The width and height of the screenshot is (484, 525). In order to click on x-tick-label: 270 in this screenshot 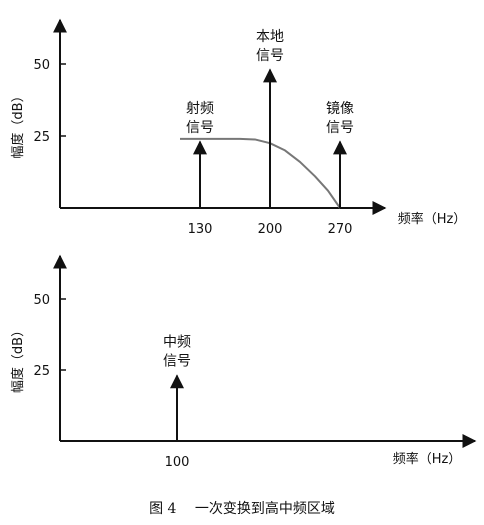, I will do `click(340, 229)`.